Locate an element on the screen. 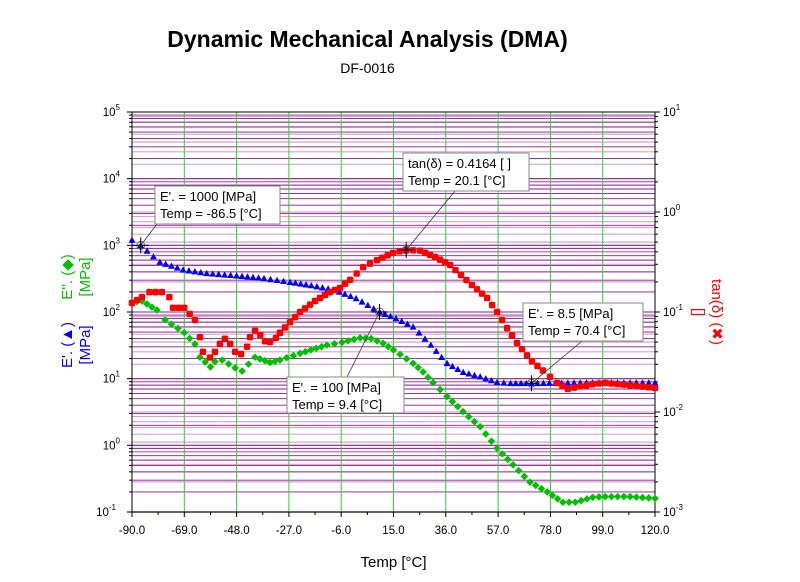 The height and width of the screenshot is (582, 800). y-left-label-loss: E''. (◆) [MPa] is located at coordinates (76, 277).